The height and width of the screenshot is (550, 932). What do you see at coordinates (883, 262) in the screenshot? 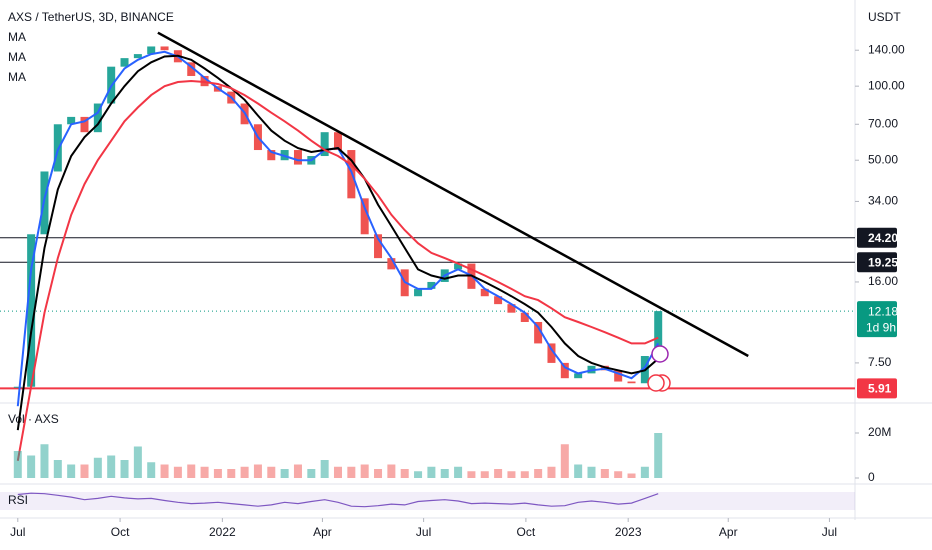
I see `level-label: 19.25` at bounding box center [883, 262].